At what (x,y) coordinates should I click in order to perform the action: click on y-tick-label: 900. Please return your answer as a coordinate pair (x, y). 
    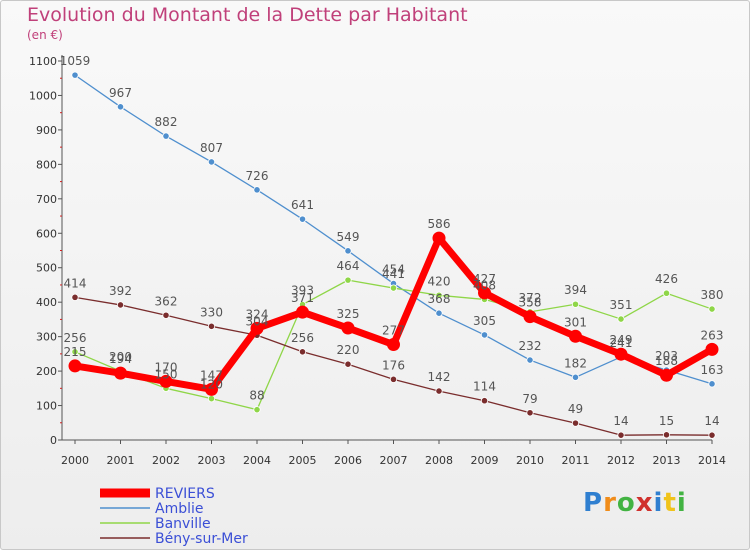
    Looking at the image, I should click on (46, 130).